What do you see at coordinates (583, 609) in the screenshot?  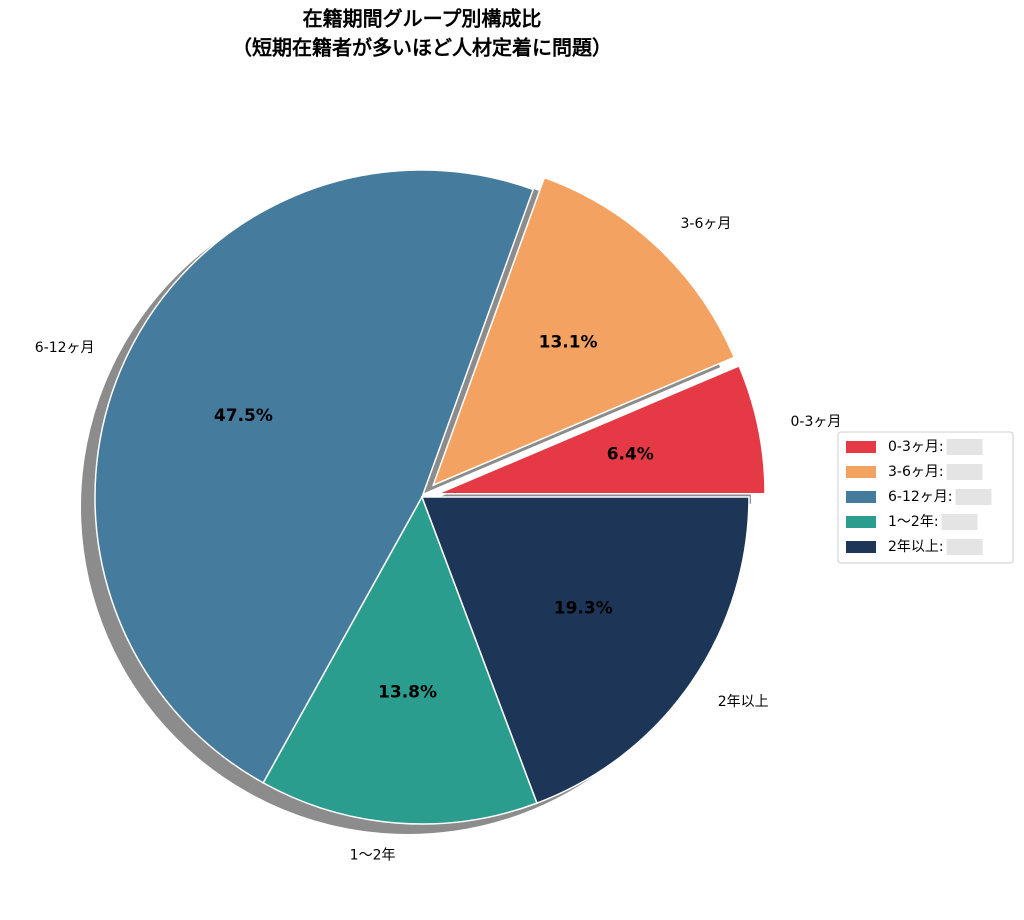 I see `value-label: 19.3%` at bounding box center [583, 609].